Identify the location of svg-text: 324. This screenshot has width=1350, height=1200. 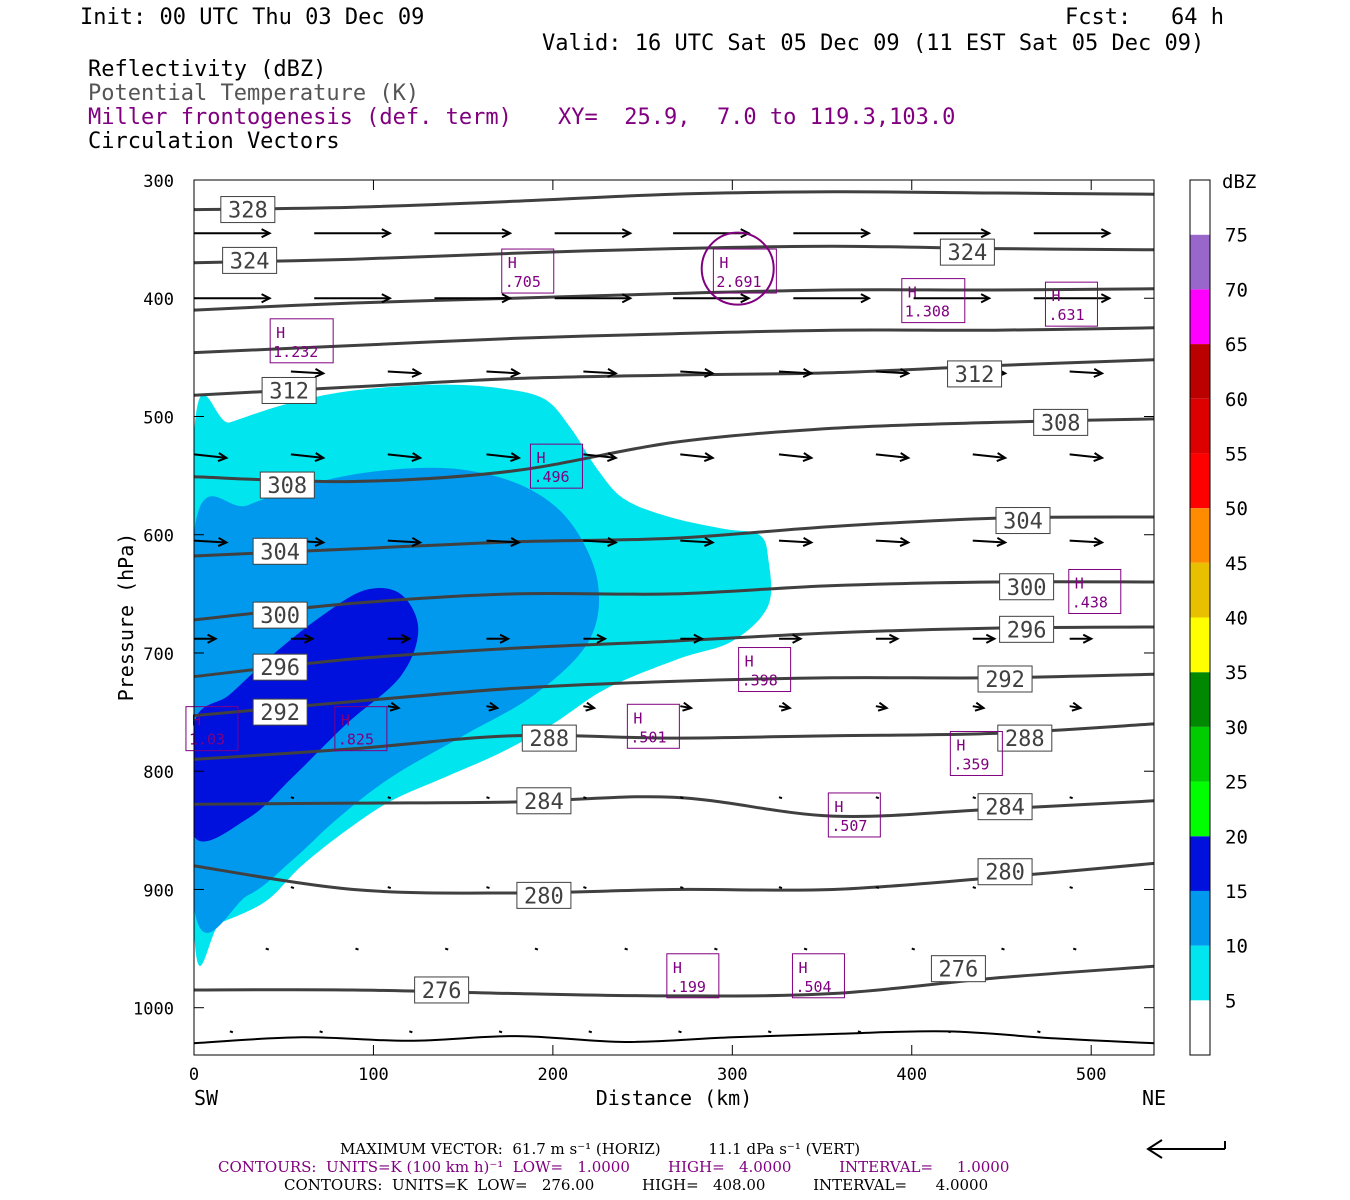
(968, 253).